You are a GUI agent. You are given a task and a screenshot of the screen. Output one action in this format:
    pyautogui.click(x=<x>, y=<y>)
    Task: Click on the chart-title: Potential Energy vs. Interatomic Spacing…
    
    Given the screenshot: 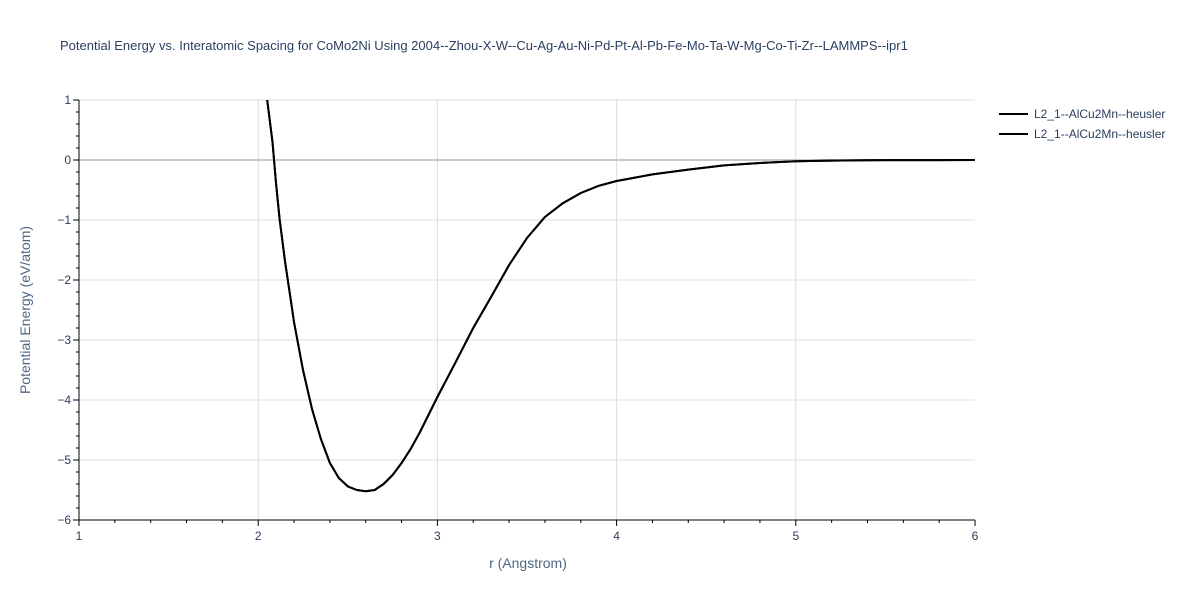 What is the action you would take?
    pyautogui.click(x=484, y=45)
    